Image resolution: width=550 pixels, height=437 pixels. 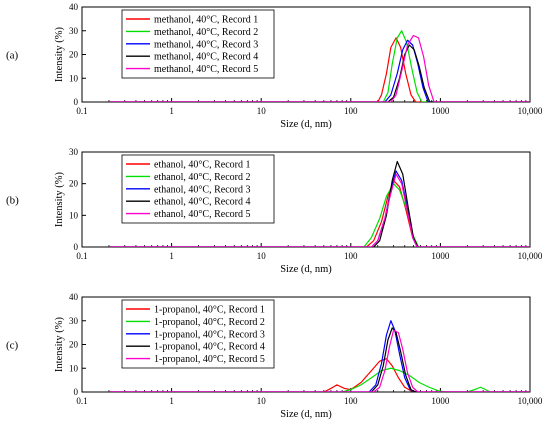 I want to click on legend-label: ethanol, 40°C, Record 3, so click(x=202, y=189).